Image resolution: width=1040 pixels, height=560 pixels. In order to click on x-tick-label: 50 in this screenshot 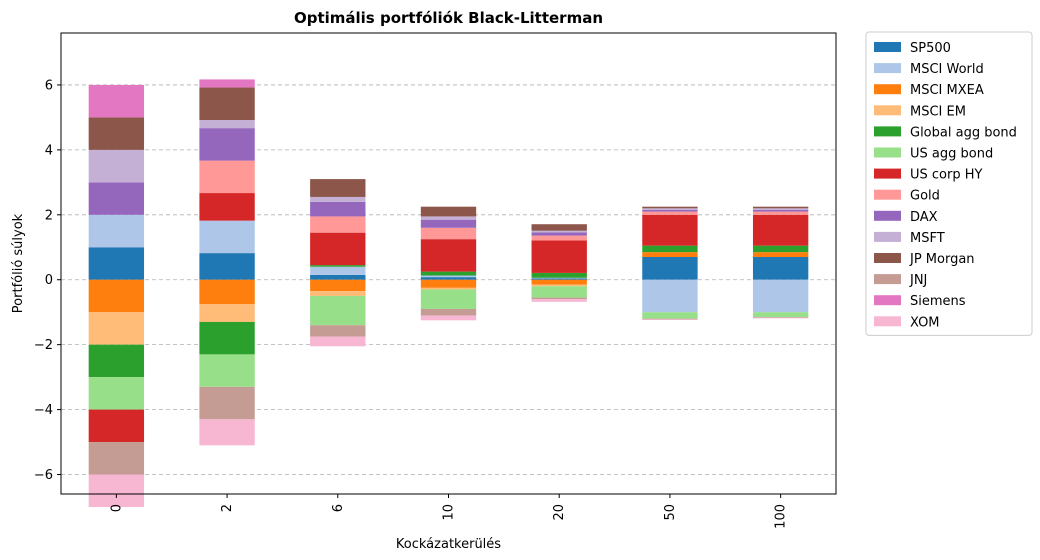, I will do `click(670, 512)`.